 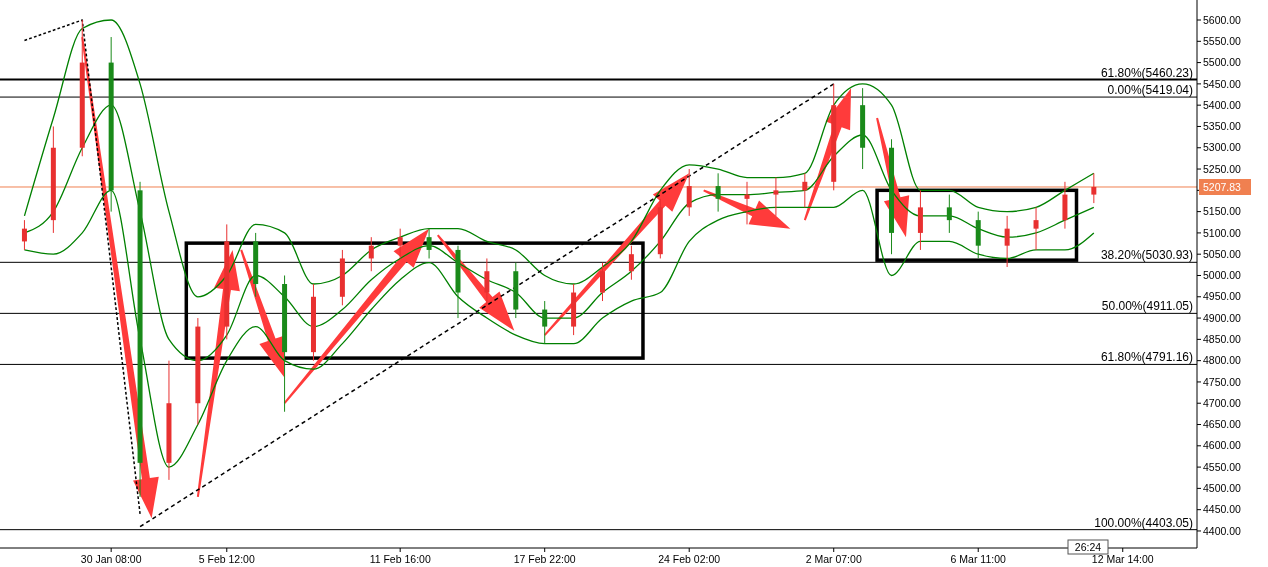 What do you see at coordinates (544, 559) in the screenshot?
I see `x-tick-label: 17 Feb 22:00` at bounding box center [544, 559].